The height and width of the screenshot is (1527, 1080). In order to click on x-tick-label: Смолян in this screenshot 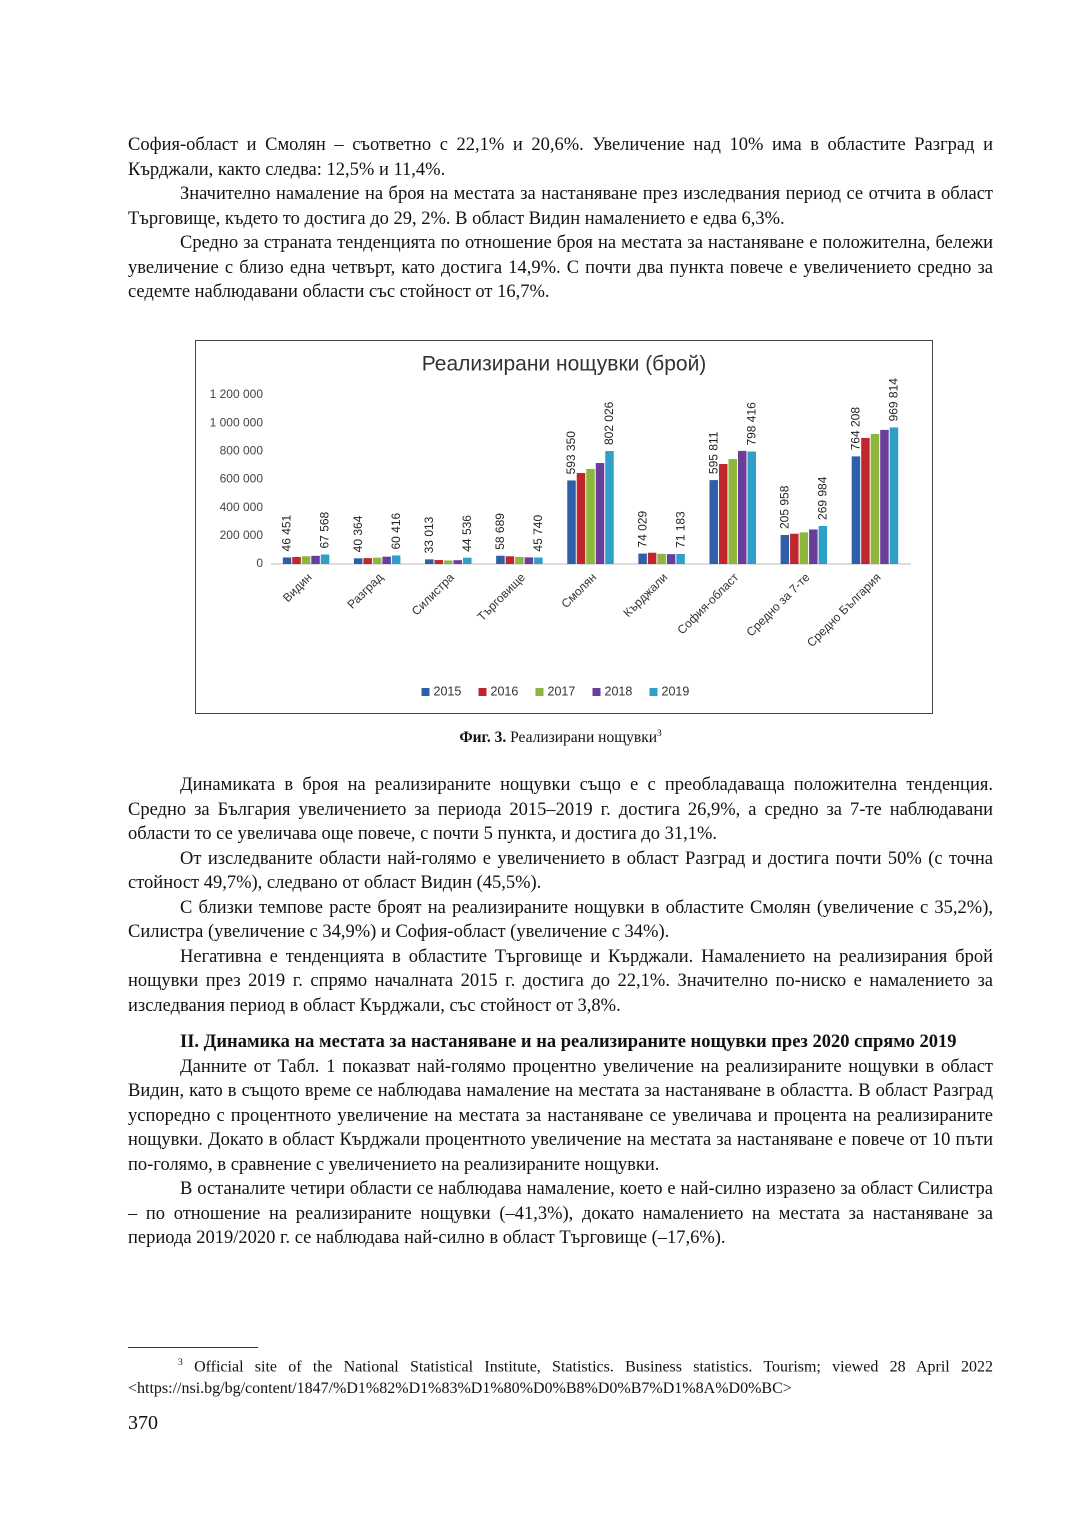, I will do `click(578, 590)`.